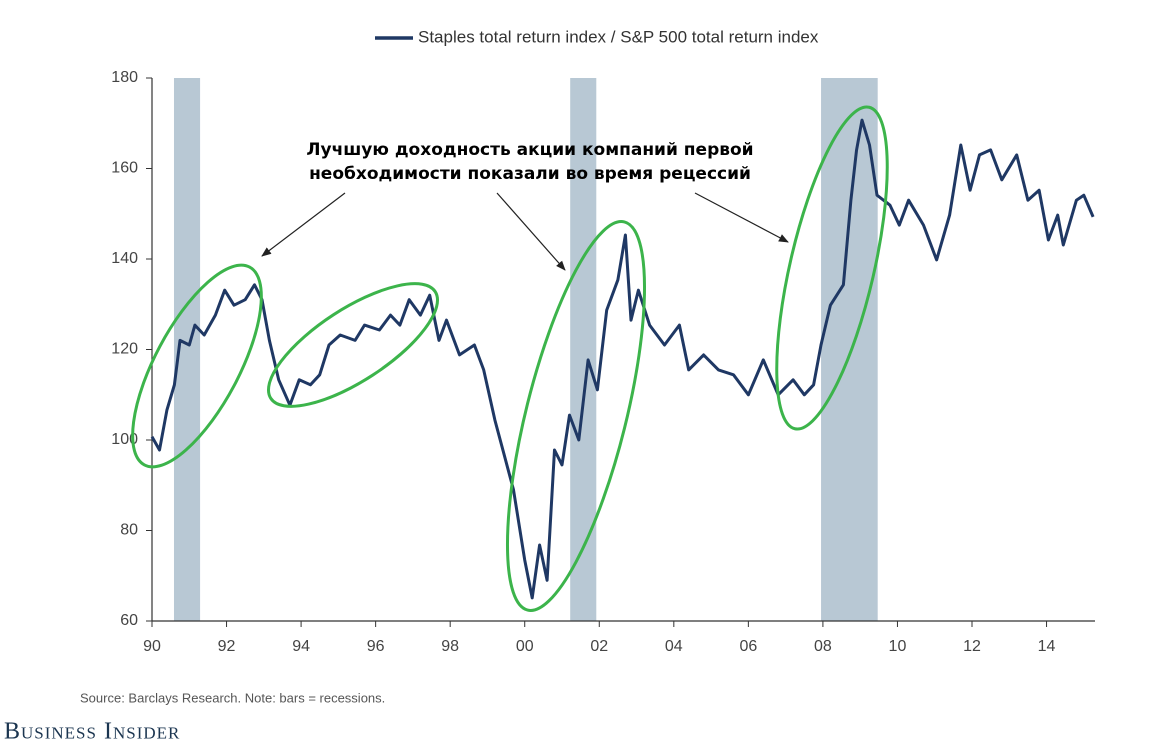 This screenshot has height=747, width=1153. What do you see at coordinates (823, 646) in the screenshot?
I see `x-tick-label: 08` at bounding box center [823, 646].